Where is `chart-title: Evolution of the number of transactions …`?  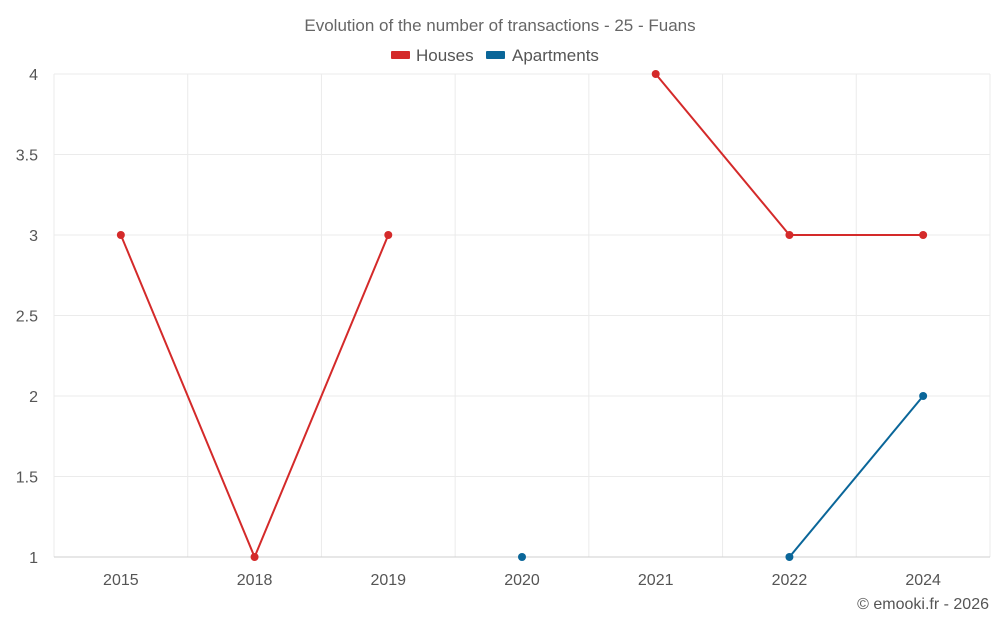
chart-title: Evolution of the number of transactions … is located at coordinates (499, 25).